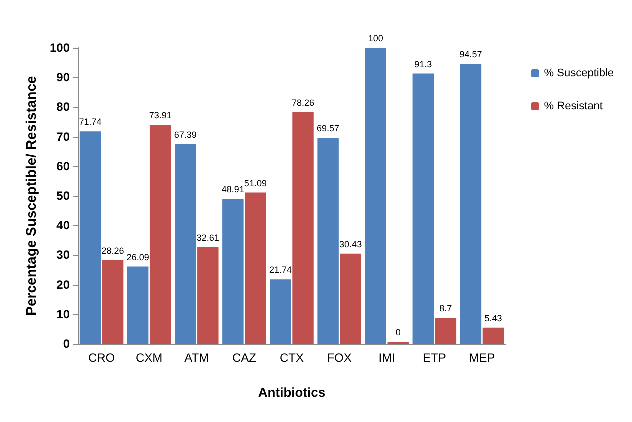  I want to click on y-tick-label: 10, so click(63, 314).